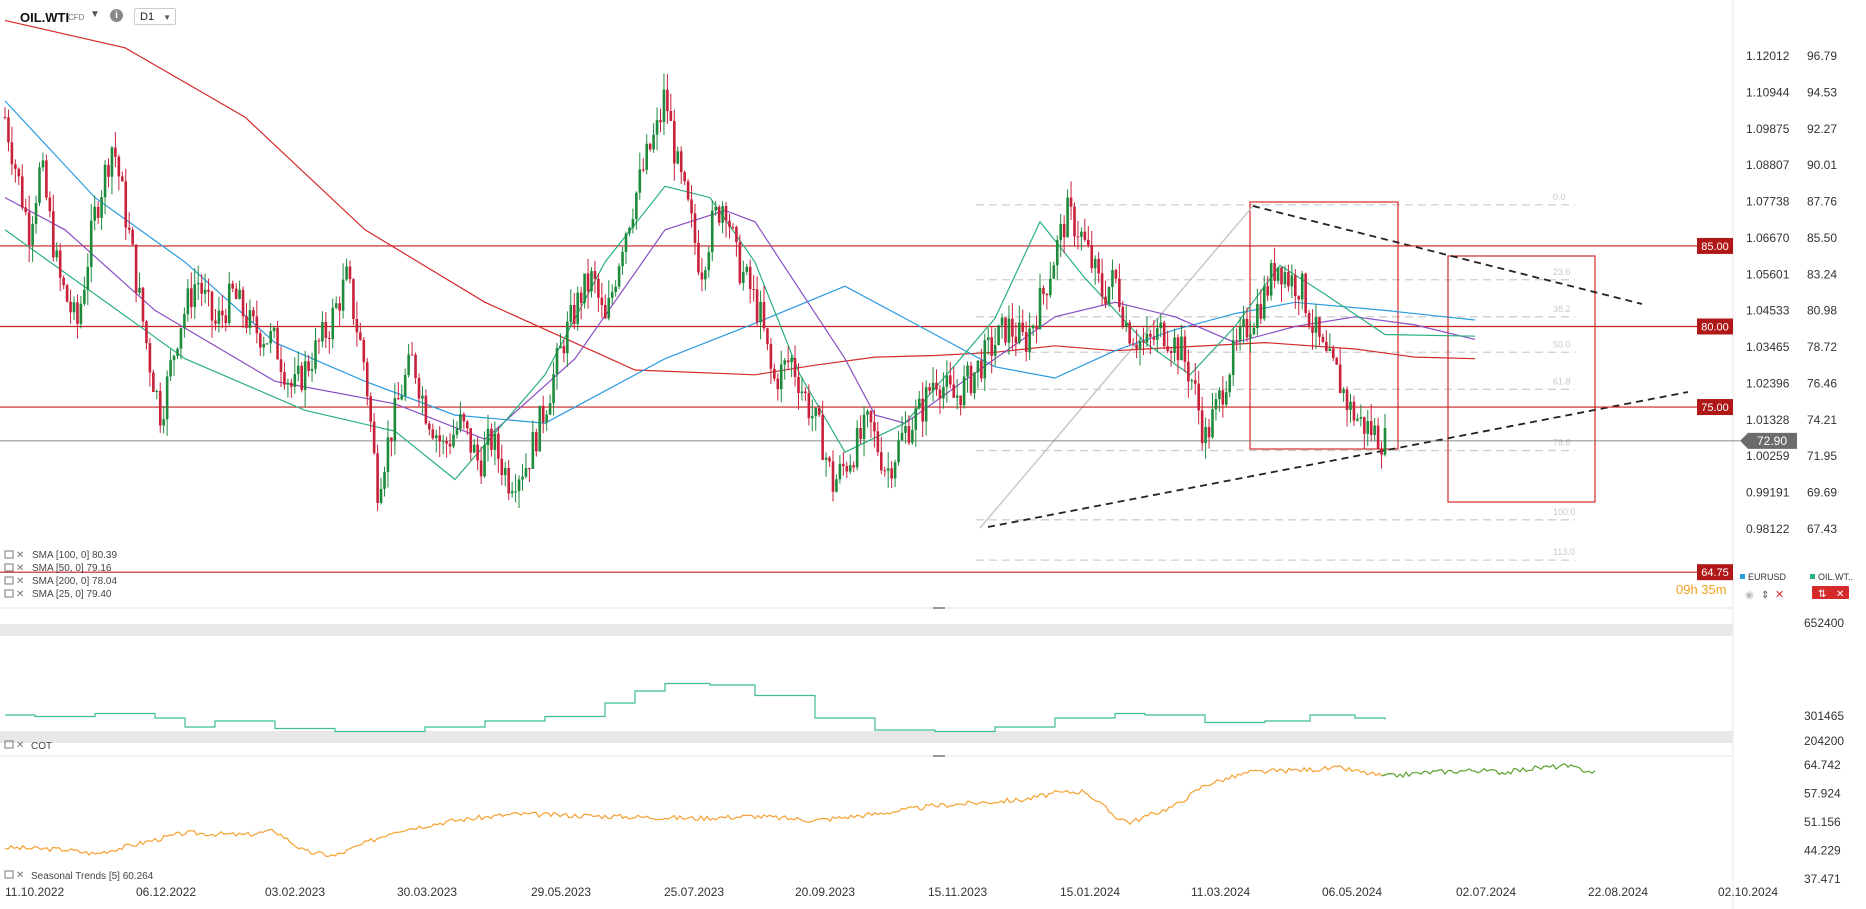 The image size is (1866, 909). Describe the element at coordinates (1779, 595) in the screenshot. I see `close-icon: ✕` at that location.